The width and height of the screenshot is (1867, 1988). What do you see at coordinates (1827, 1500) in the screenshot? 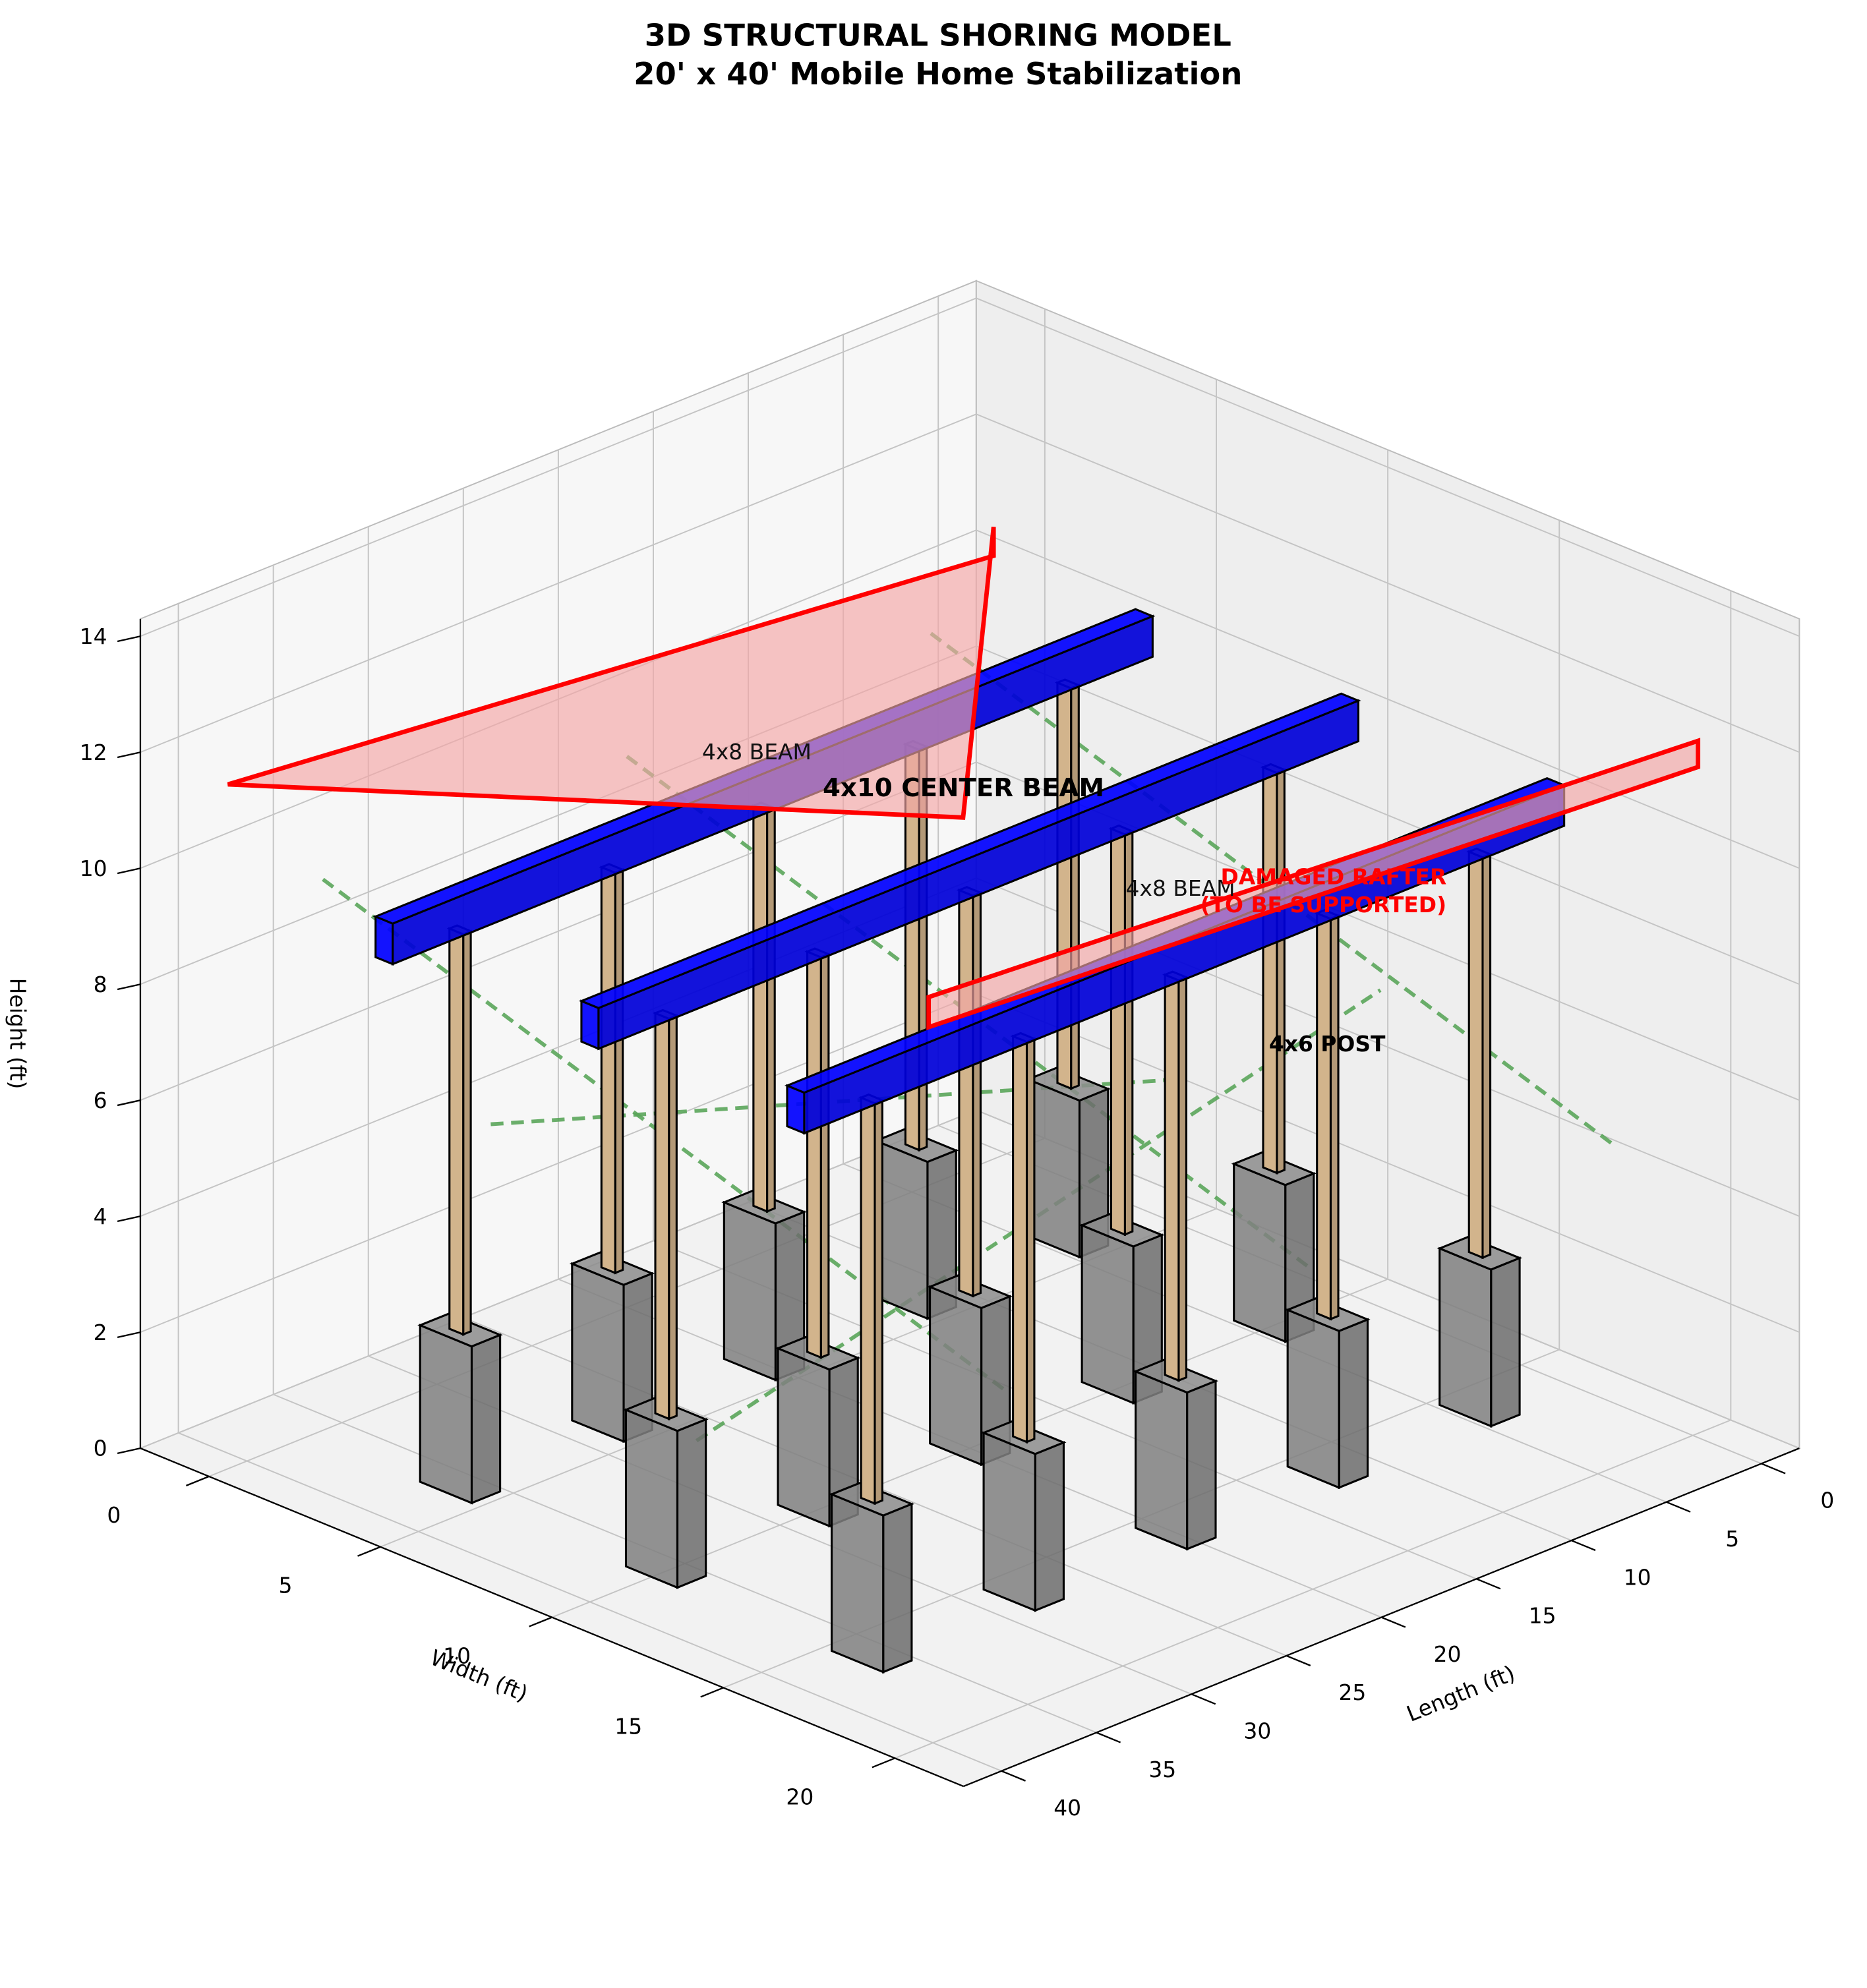
I see `x-tick-label: 0` at bounding box center [1827, 1500].